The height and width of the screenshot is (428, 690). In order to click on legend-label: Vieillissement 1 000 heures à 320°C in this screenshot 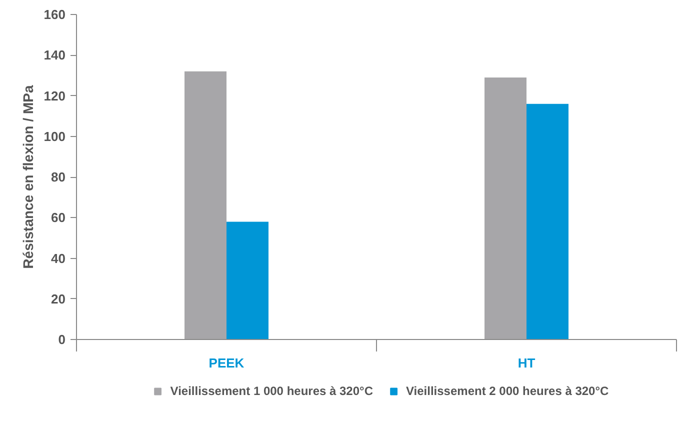, I will do `click(271, 391)`.